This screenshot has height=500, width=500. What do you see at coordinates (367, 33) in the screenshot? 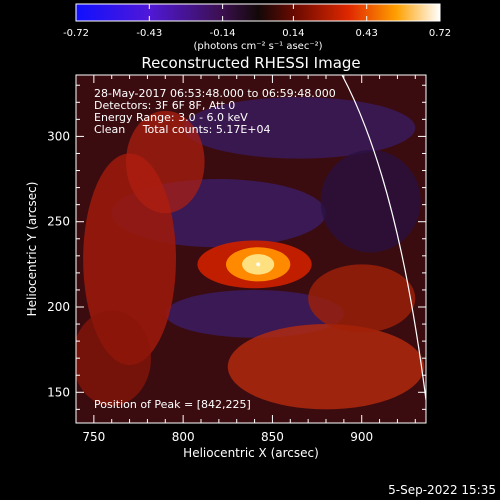
I see `colorbar-tick-label: 0.43` at bounding box center [367, 33].